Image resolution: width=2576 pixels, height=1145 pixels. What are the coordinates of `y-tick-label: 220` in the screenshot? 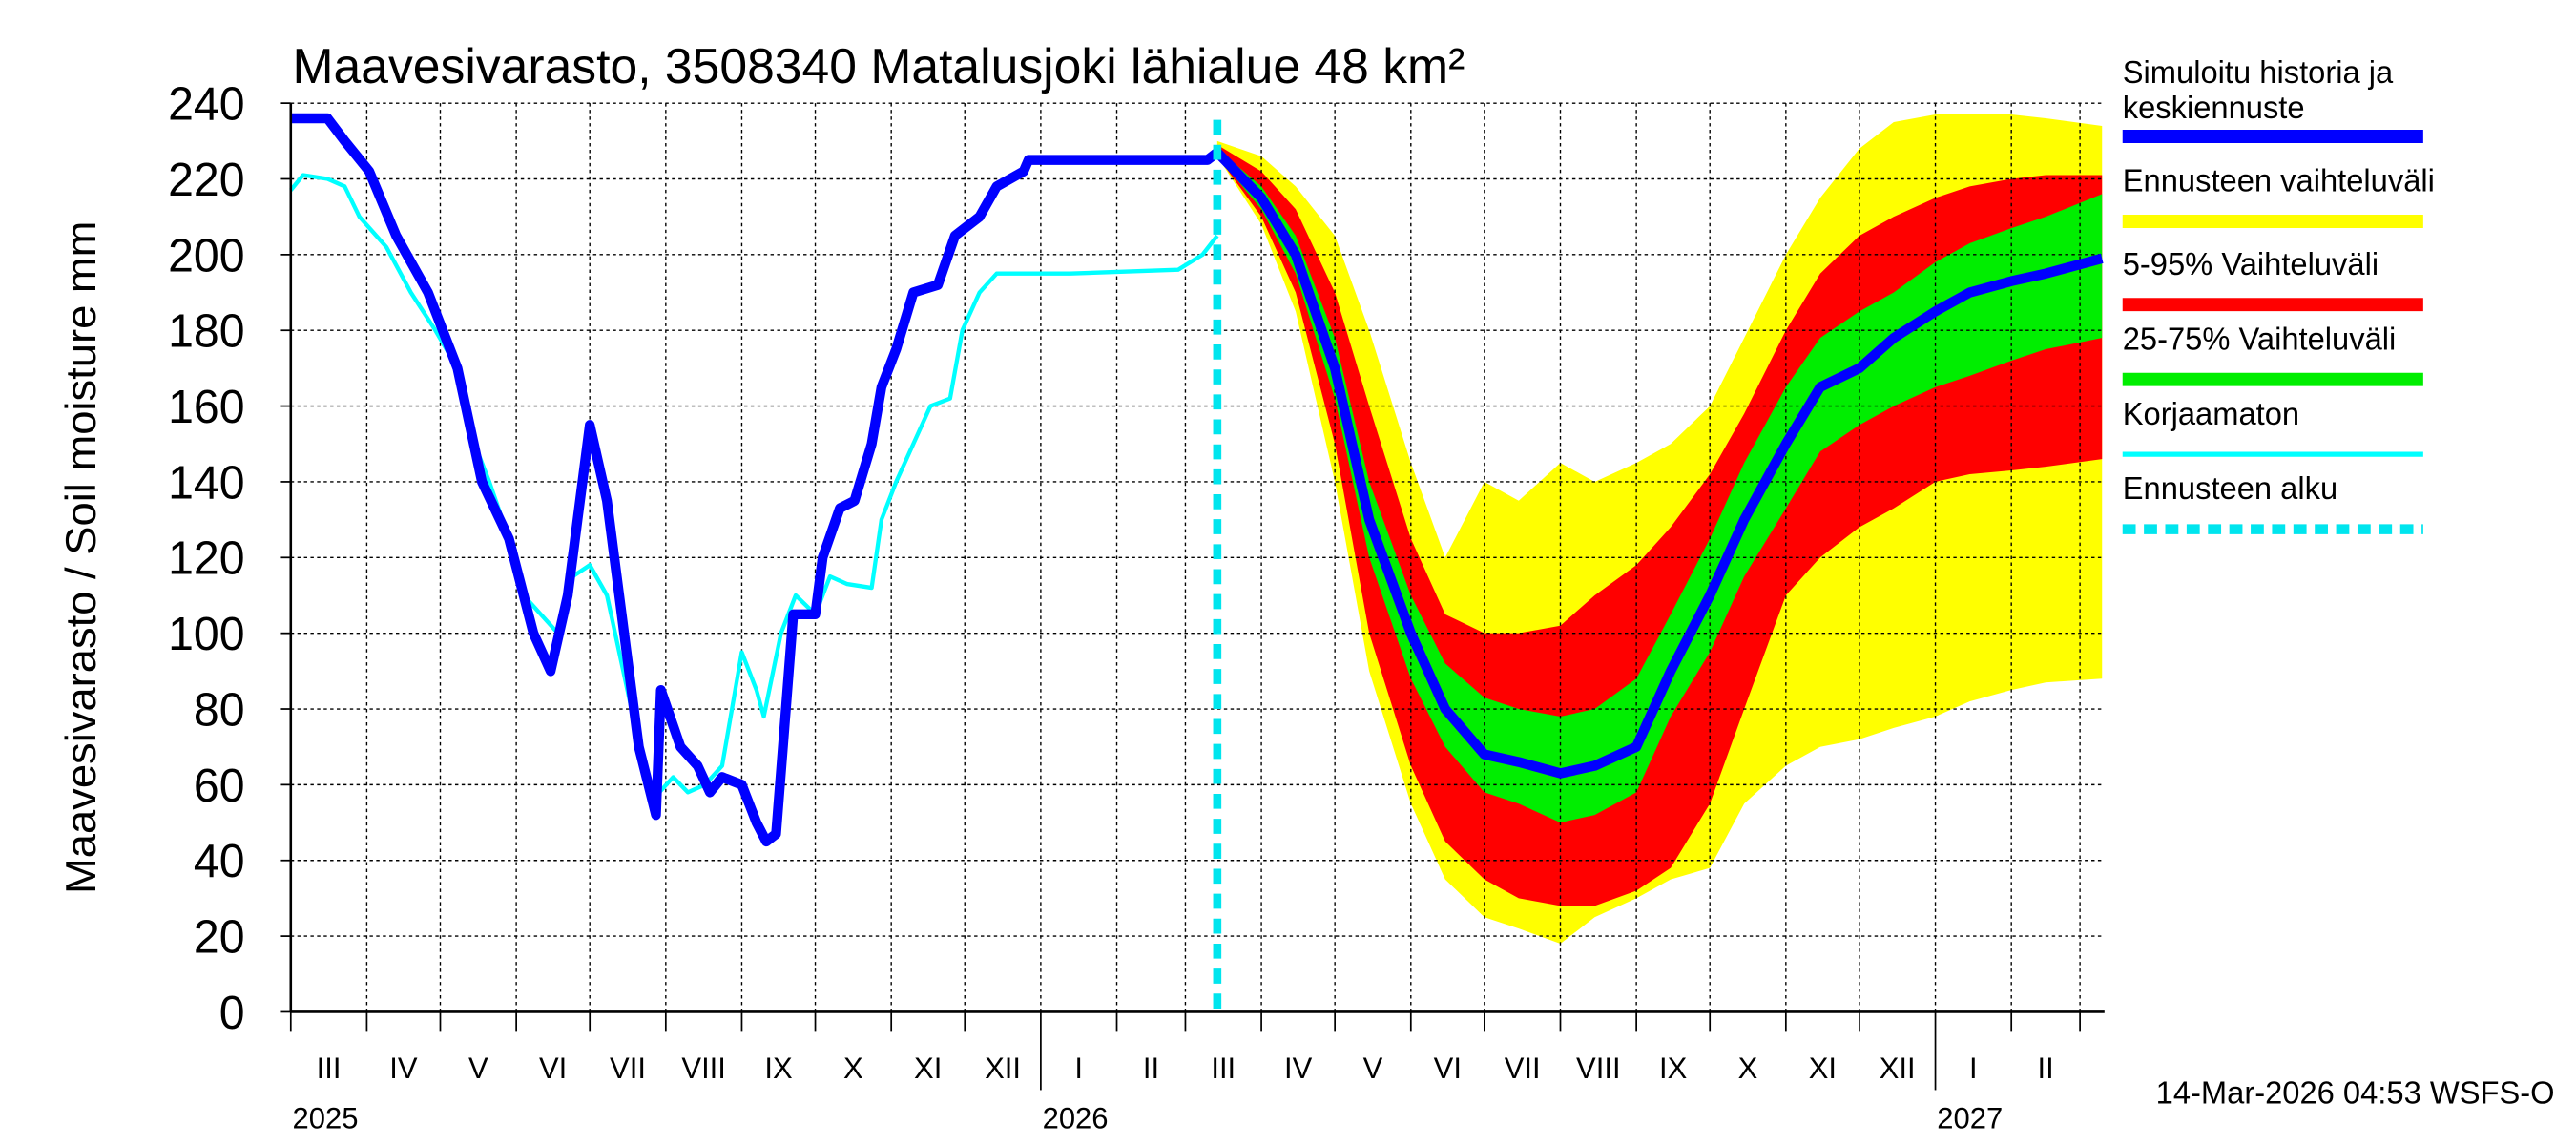 It's located at (206, 180).